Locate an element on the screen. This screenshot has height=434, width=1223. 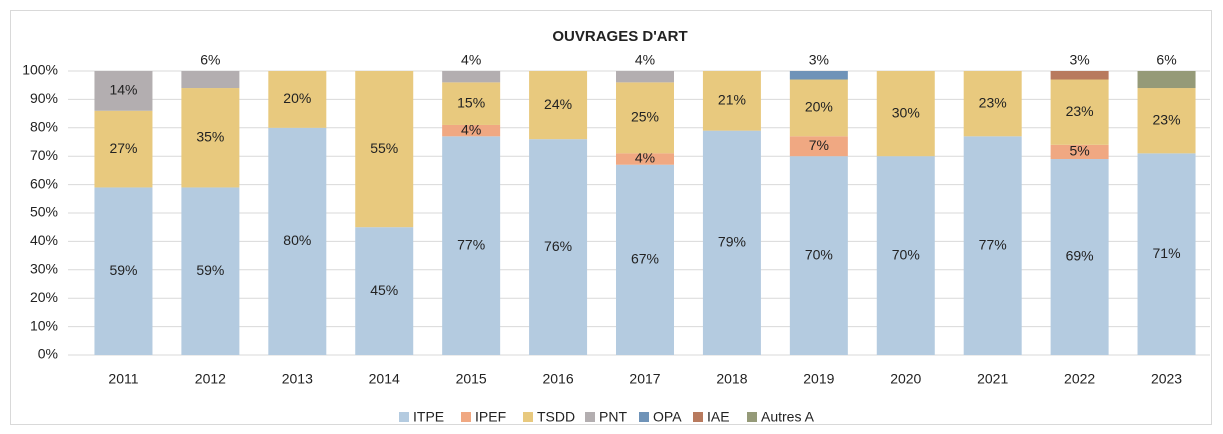
data-label: 69% is located at coordinates (1080, 256).